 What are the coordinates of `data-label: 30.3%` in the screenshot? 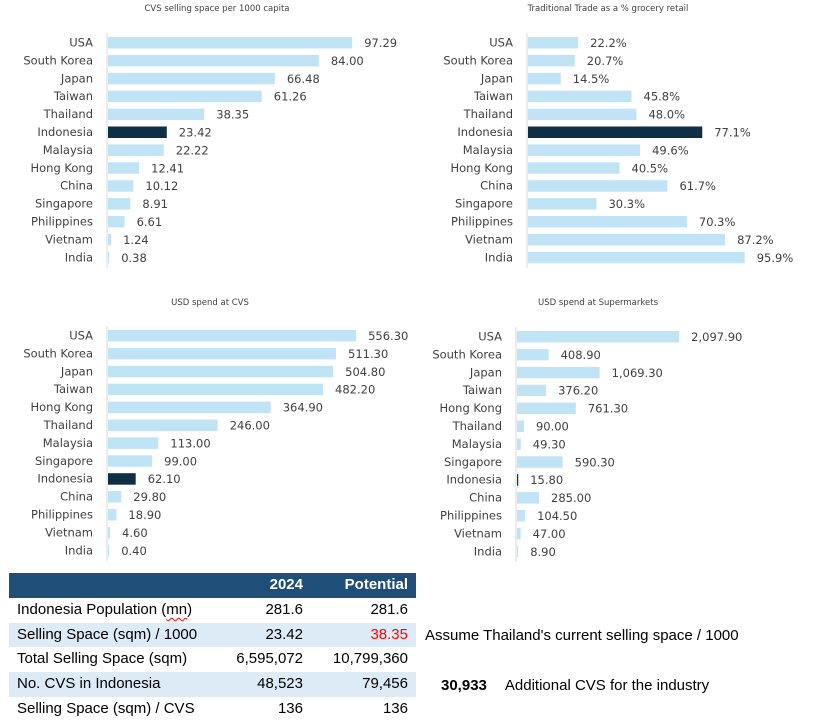 It's located at (626, 204).